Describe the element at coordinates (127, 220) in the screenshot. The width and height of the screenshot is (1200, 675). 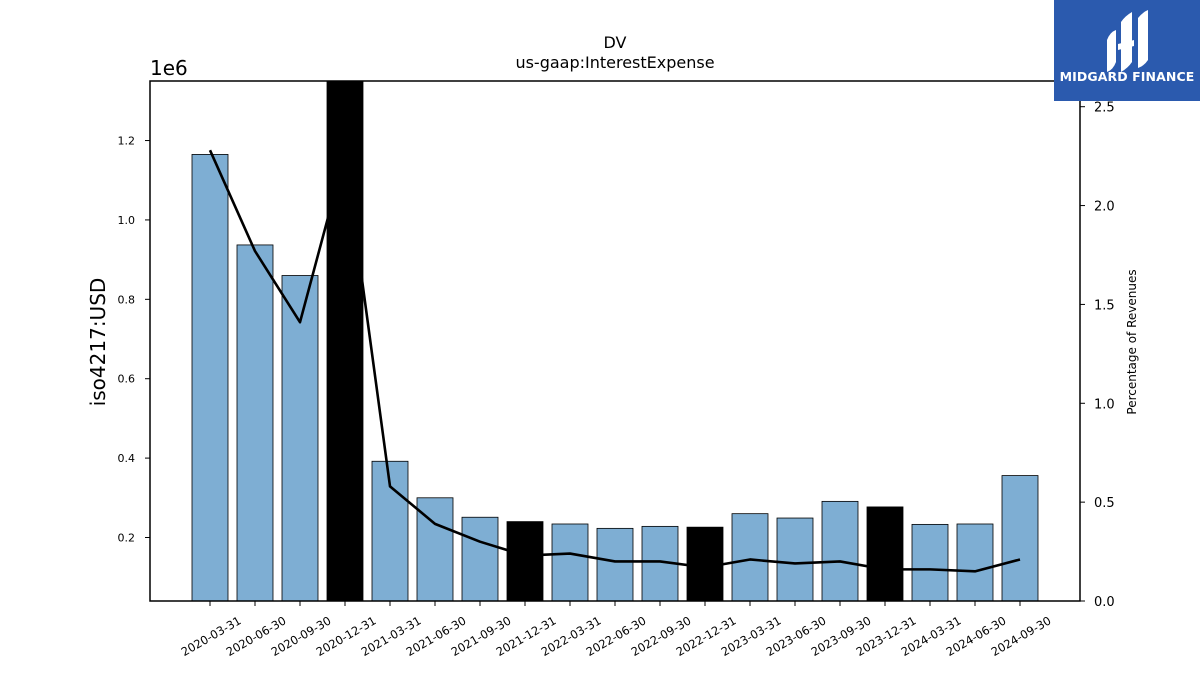
I see `y-tick-label: 1.0` at that location.